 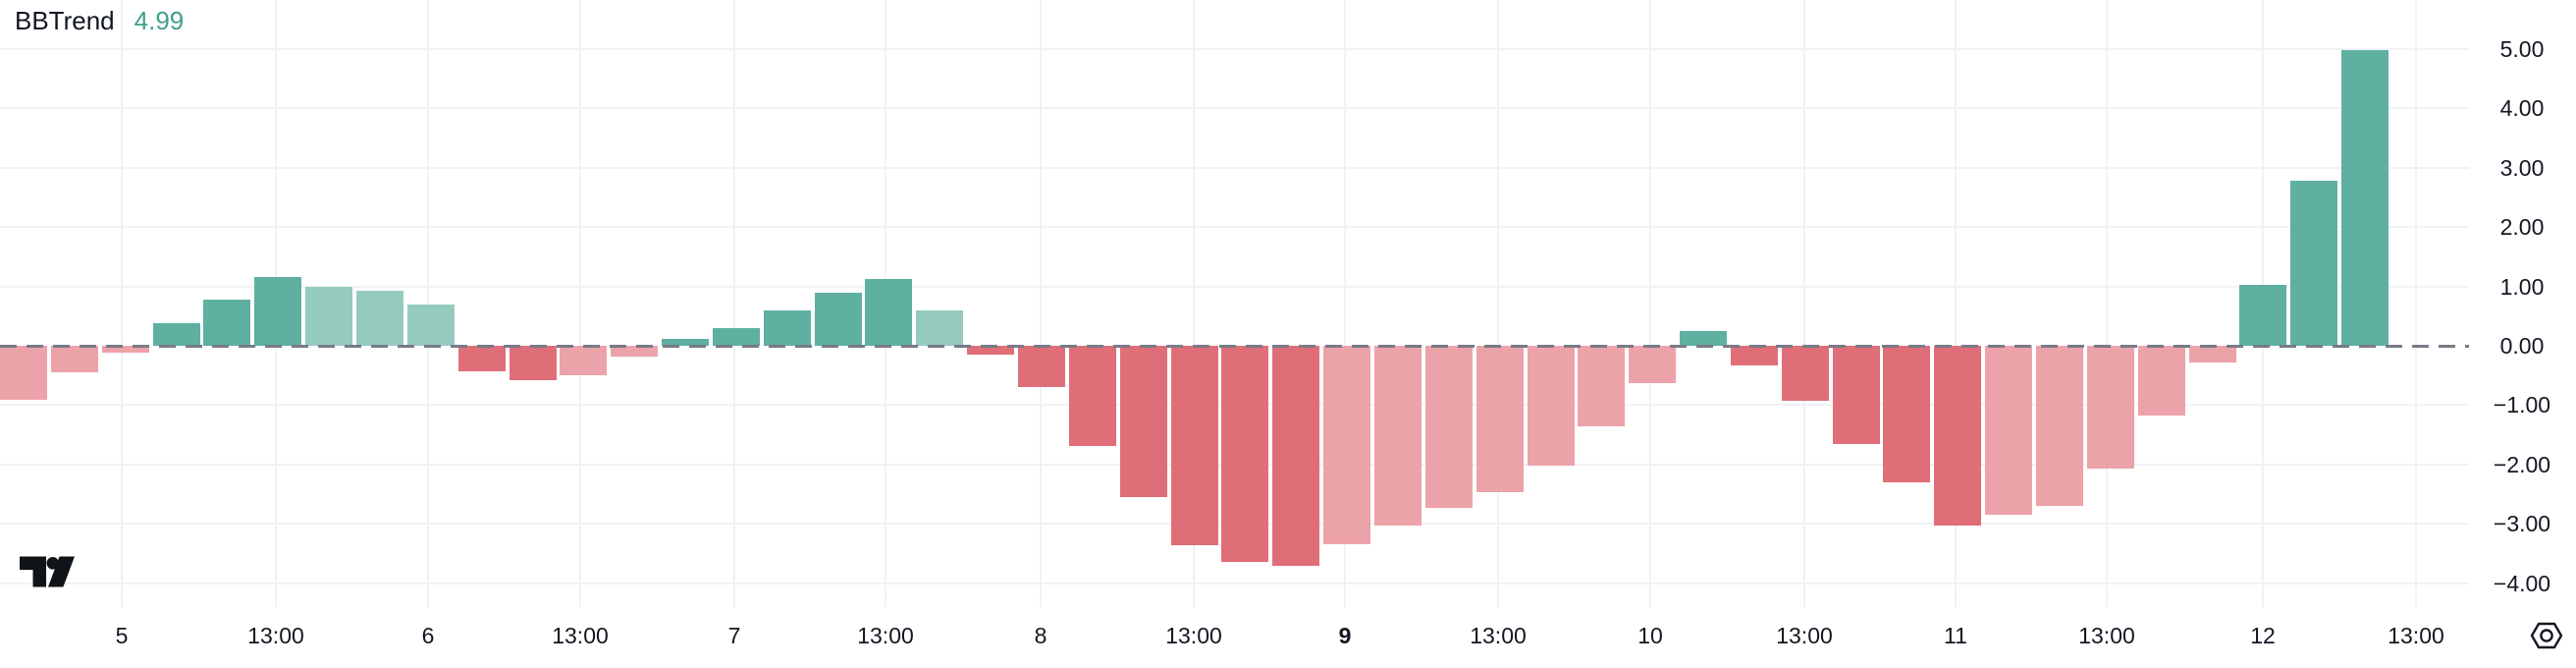 What do you see at coordinates (47, 571) in the screenshot?
I see `tradingview-logo` at bounding box center [47, 571].